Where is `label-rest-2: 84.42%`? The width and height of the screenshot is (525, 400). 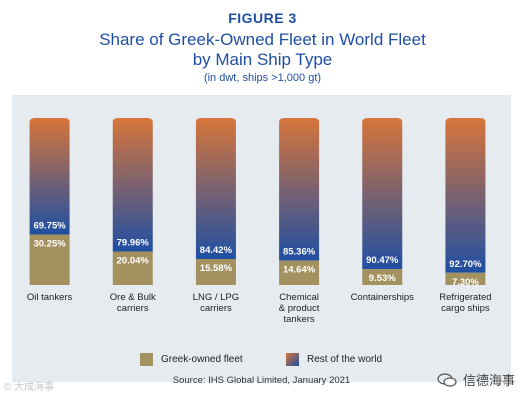 label-rest-2: 84.42% is located at coordinates (216, 250).